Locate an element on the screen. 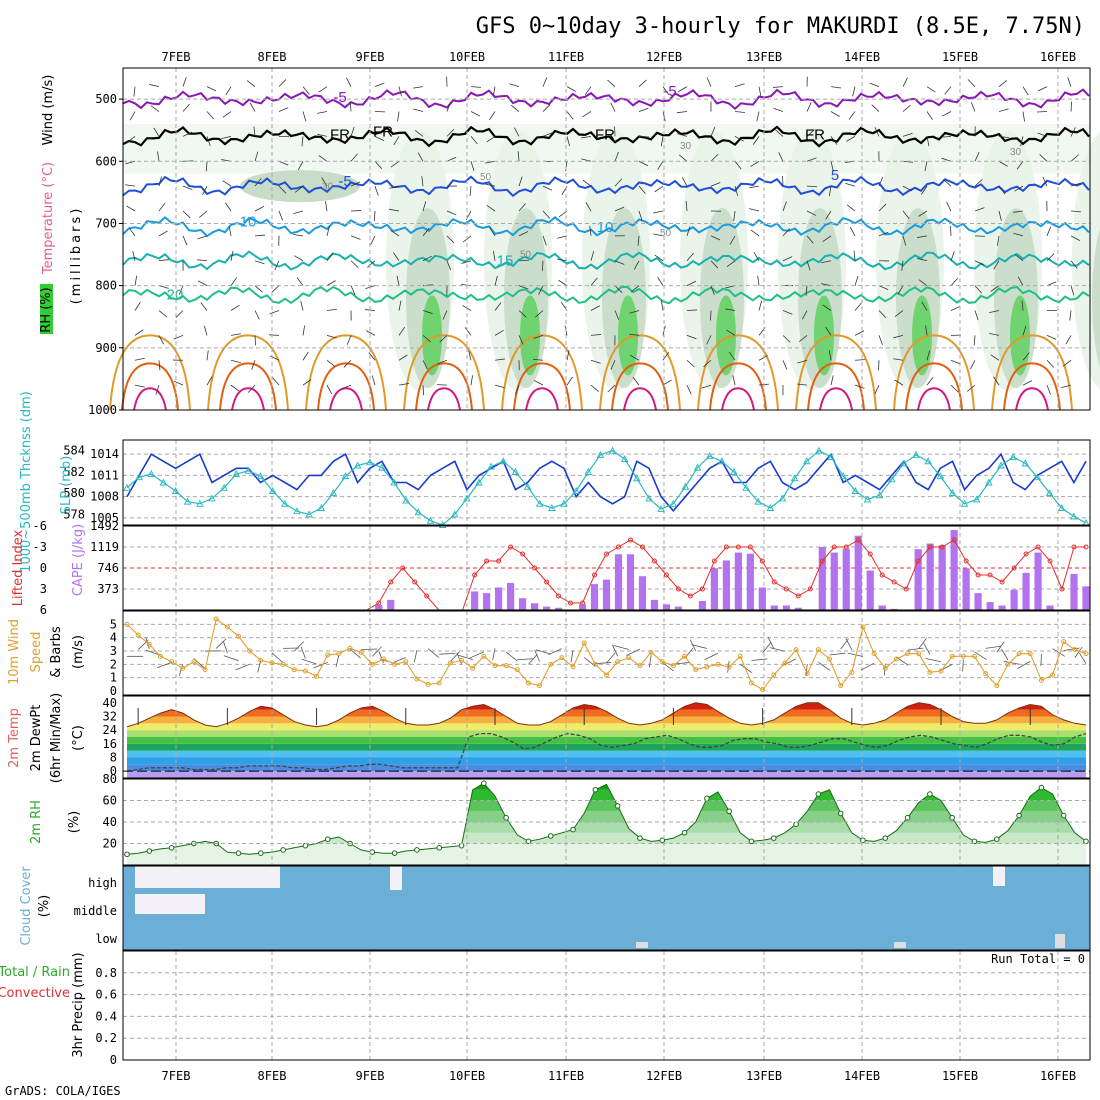 This screenshot has height=1100, width=1100. slp-frame is located at coordinates (606, 482).